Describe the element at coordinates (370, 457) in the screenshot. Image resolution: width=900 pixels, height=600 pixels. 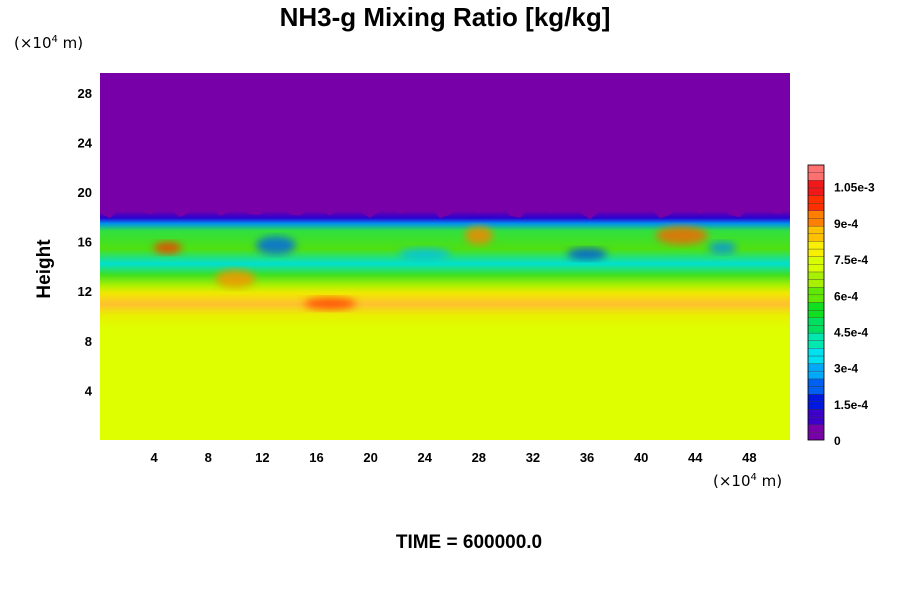
I see `x-tick-label: 20` at that location.